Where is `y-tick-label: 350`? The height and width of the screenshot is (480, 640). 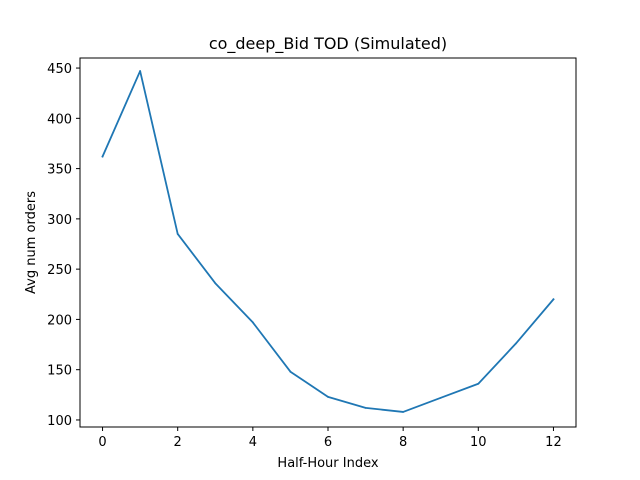
y-tick-label: 350 is located at coordinates (59, 170).